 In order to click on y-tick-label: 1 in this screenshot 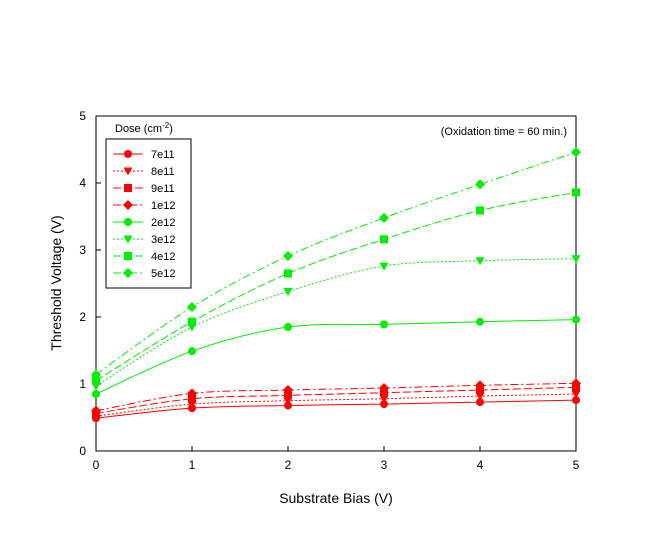, I will do `click(82, 384)`.